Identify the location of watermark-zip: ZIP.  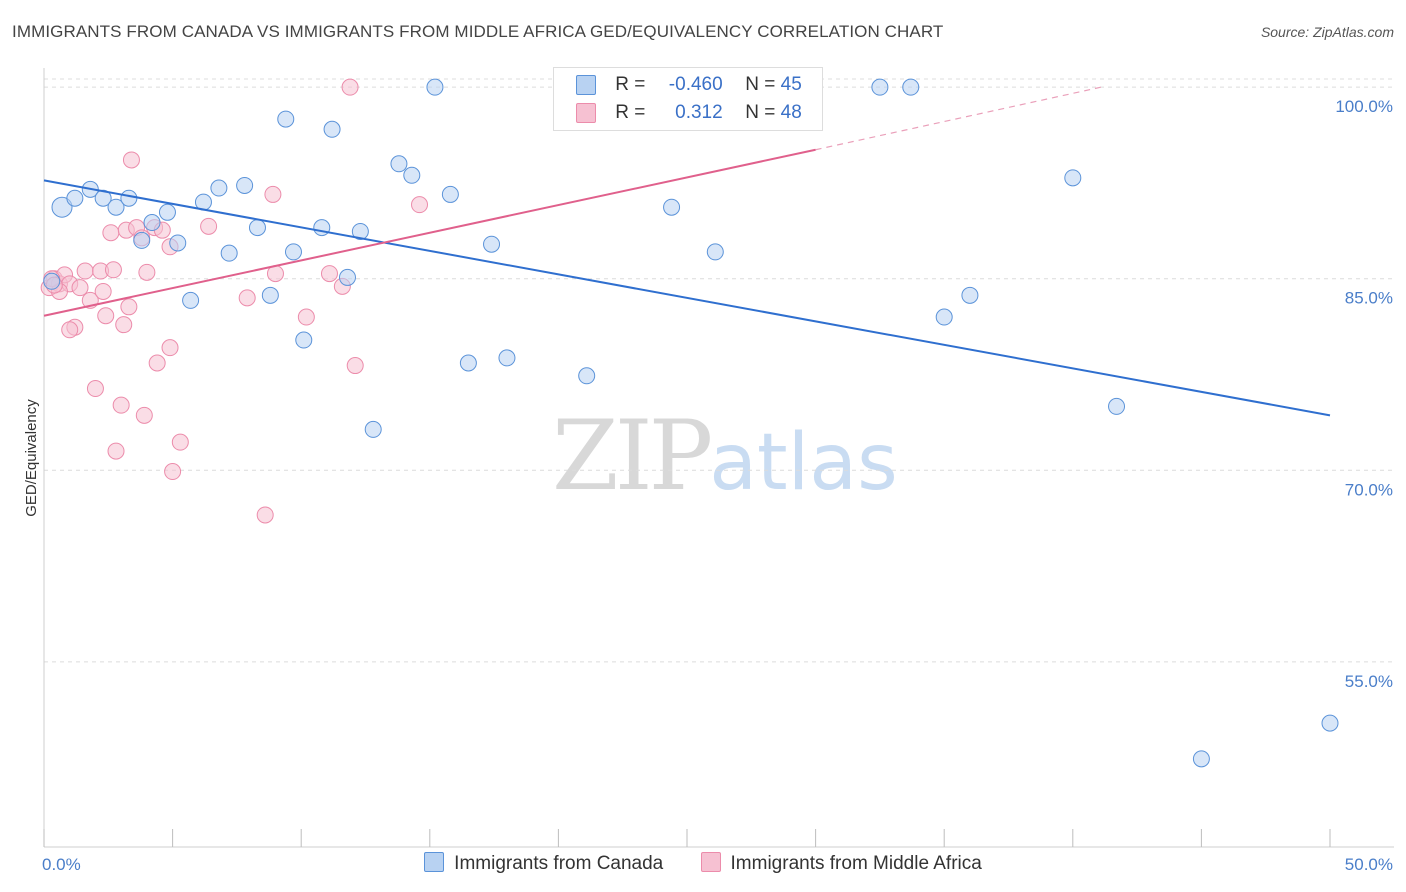
(632, 456).